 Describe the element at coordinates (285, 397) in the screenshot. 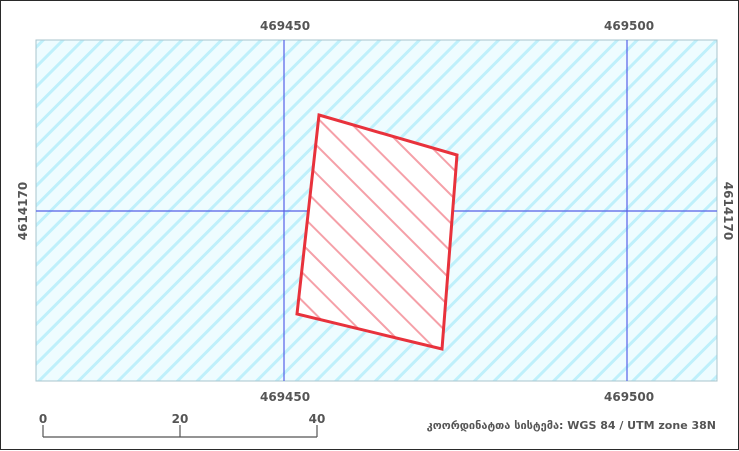

I see `grid-label-x-bottom-469450: 469450` at that location.